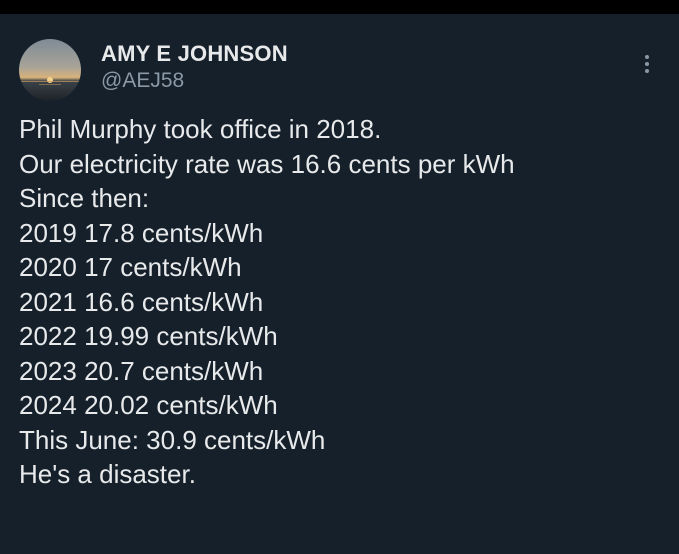 The image size is (679, 554). I want to click on tweet-line: 2019 17.8 cents/kWh, so click(141, 232).